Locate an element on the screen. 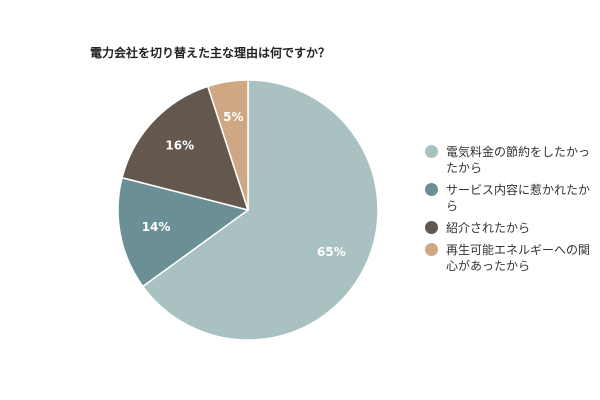 The image size is (600, 400). legend-label-line: サービス内容に惹かれたか is located at coordinates (518, 190).